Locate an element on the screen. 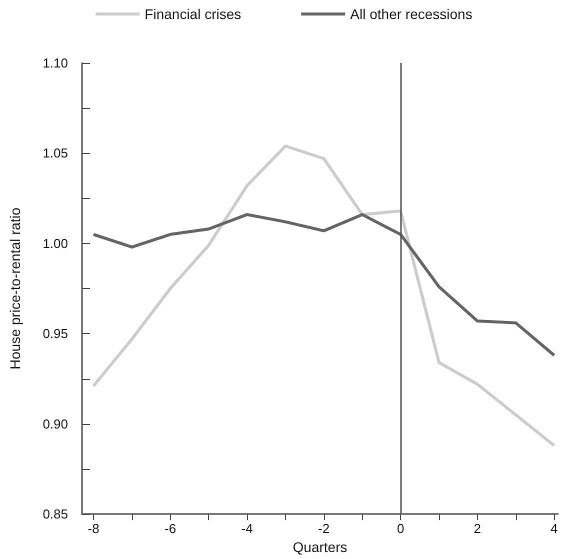 This screenshot has height=559, width=568. x-tick-label: -4 is located at coordinates (247, 528).